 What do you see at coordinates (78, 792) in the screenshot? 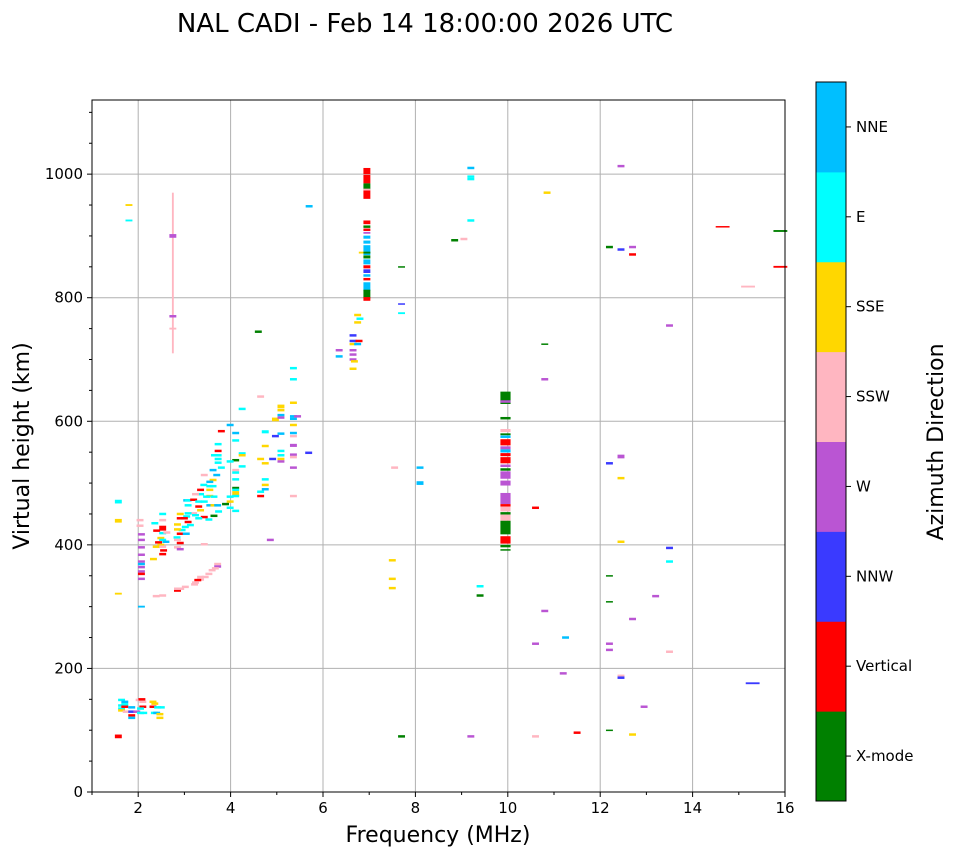
I see `y-tick-label: 0` at bounding box center [78, 792].